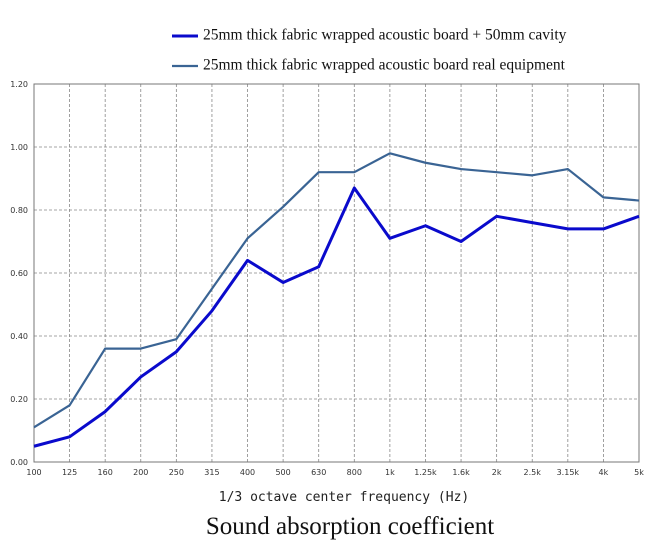  Describe the element at coordinates (568, 472) in the screenshot. I see `x-tick-label: 3.15k` at that location.